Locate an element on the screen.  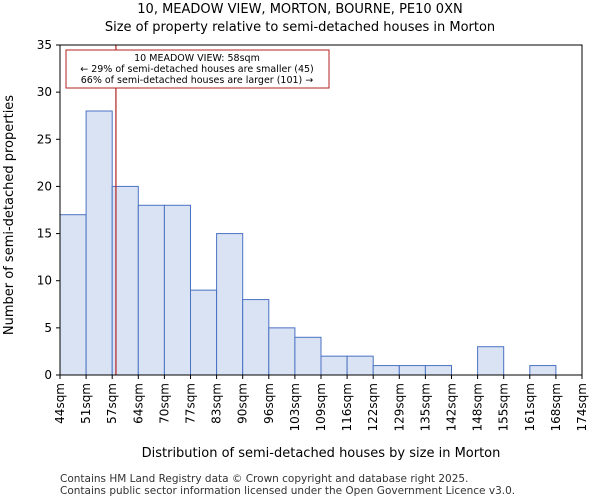
bar-51sqm is located at coordinates (99, 243).